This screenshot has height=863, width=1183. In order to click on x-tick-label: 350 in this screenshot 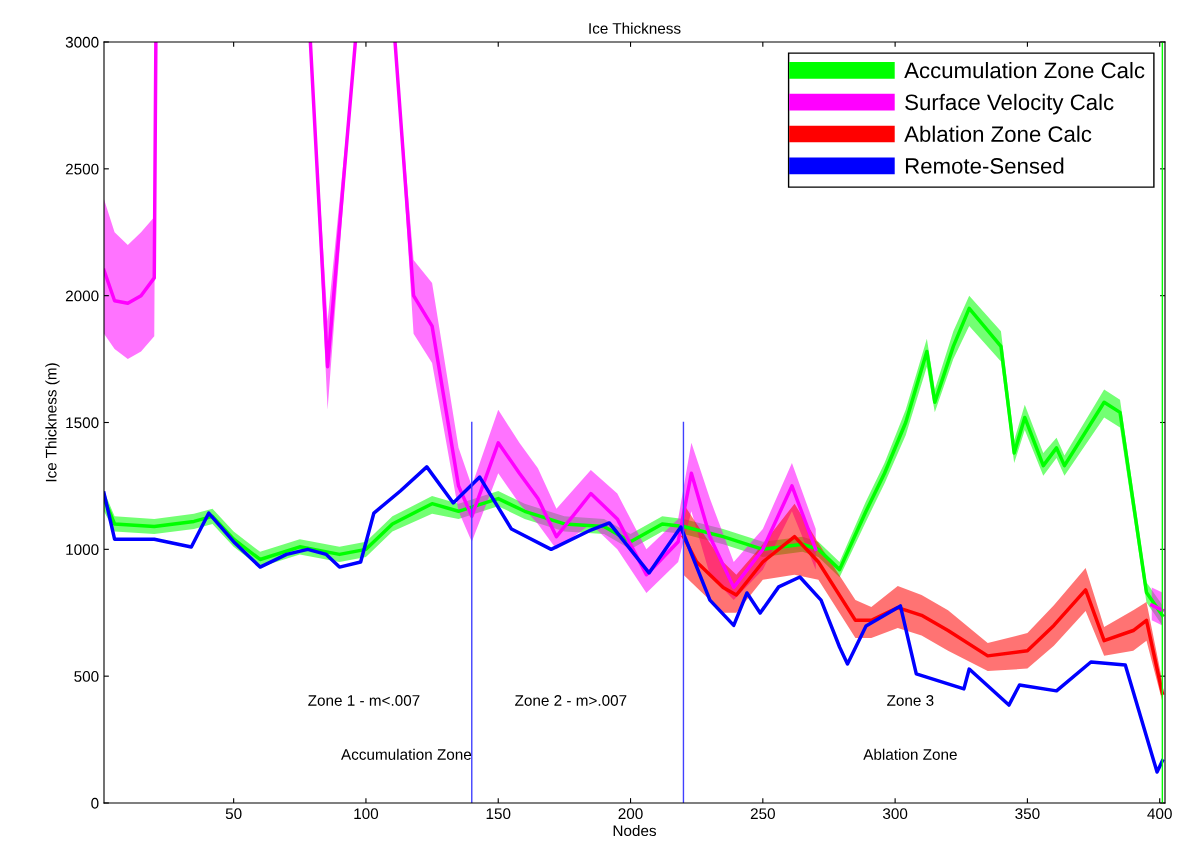, I will do `click(1027, 814)`.